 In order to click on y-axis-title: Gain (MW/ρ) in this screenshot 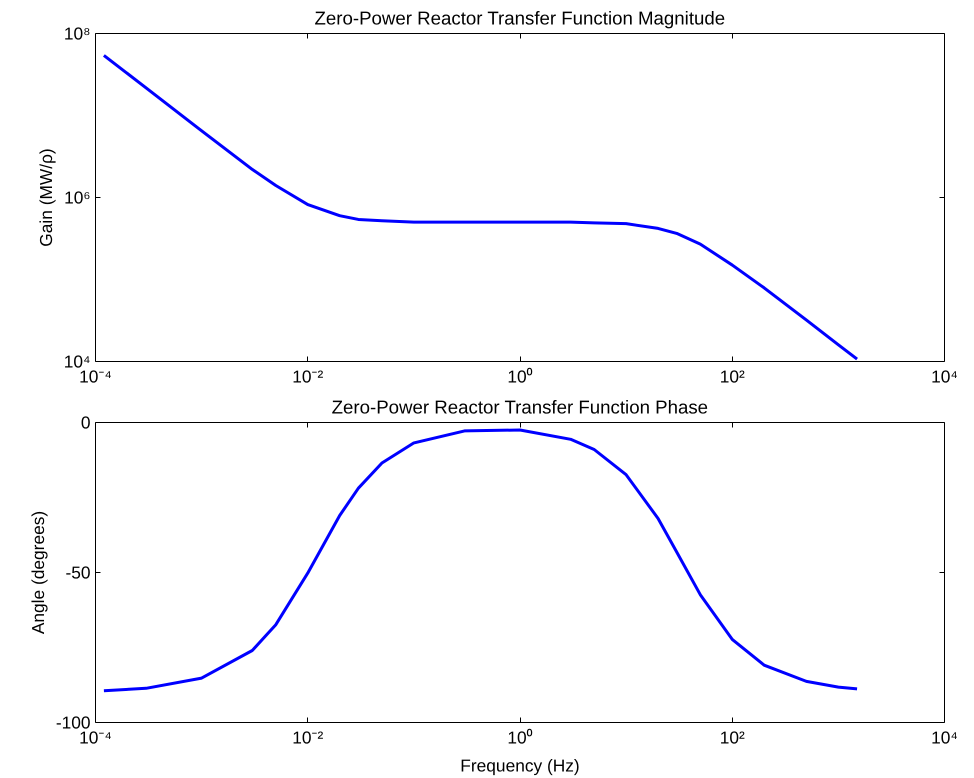, I will do `click(46, 197)`.